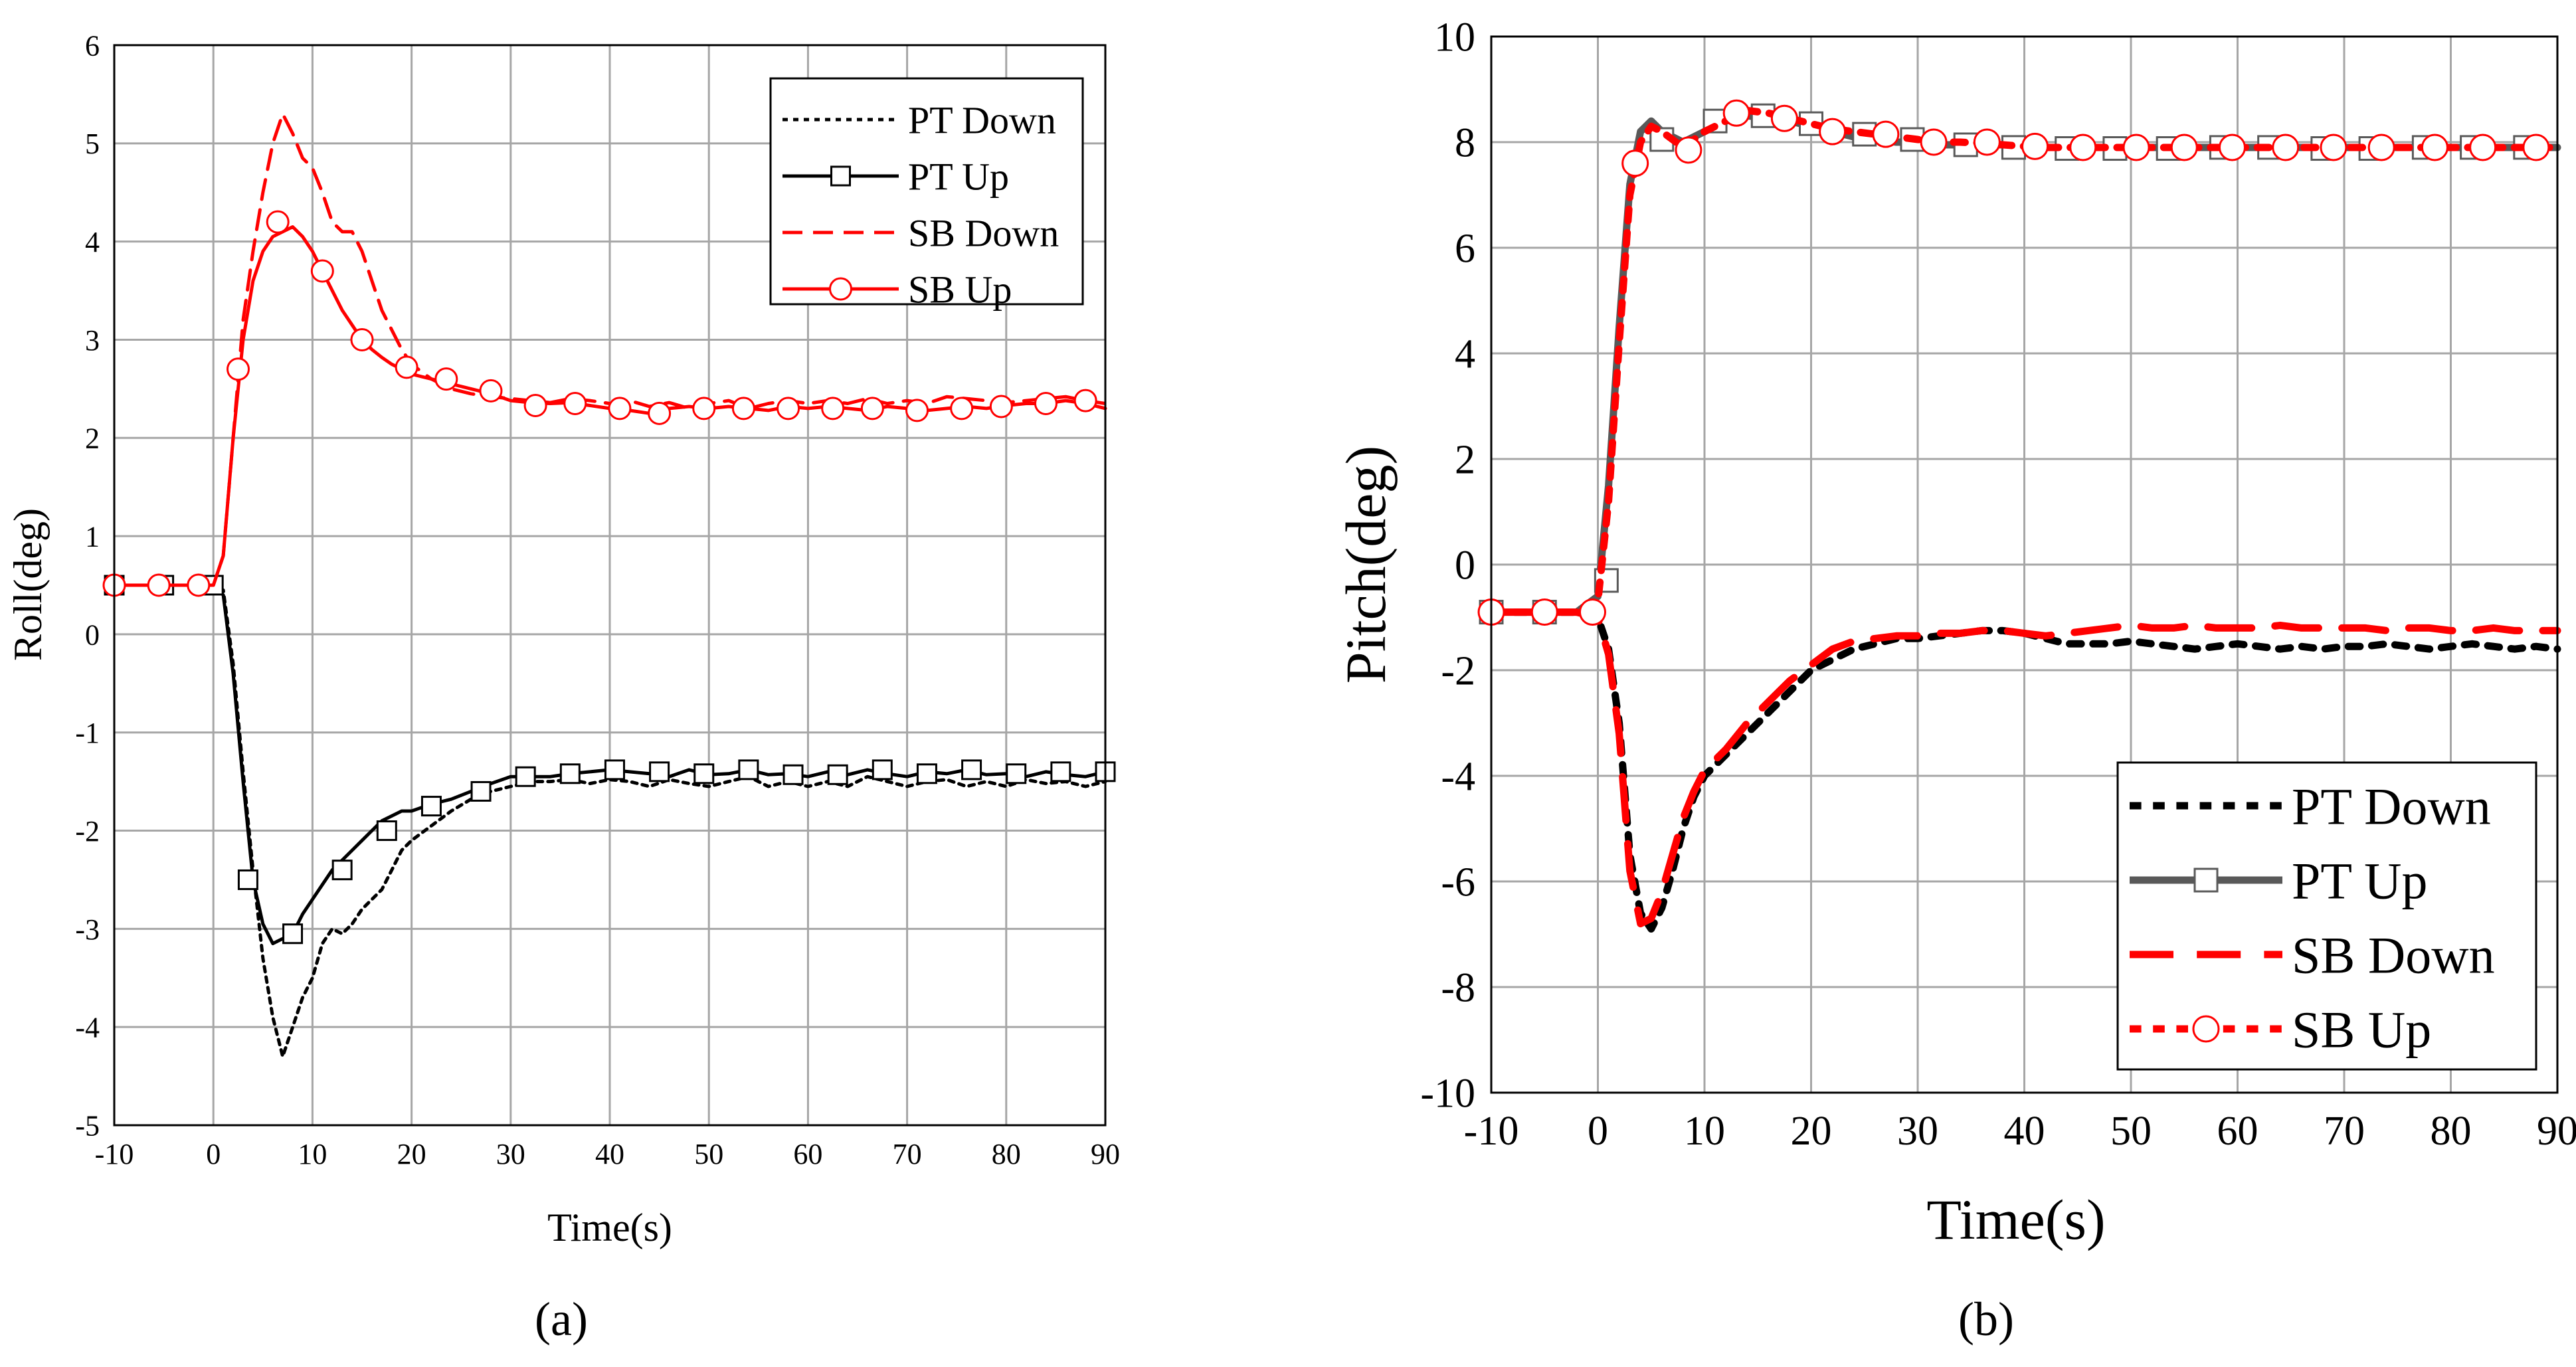  Describe the element at coordinates (1917, 1131) in the screenshot. I see `pitch-x-tick-label: 30` at that location.